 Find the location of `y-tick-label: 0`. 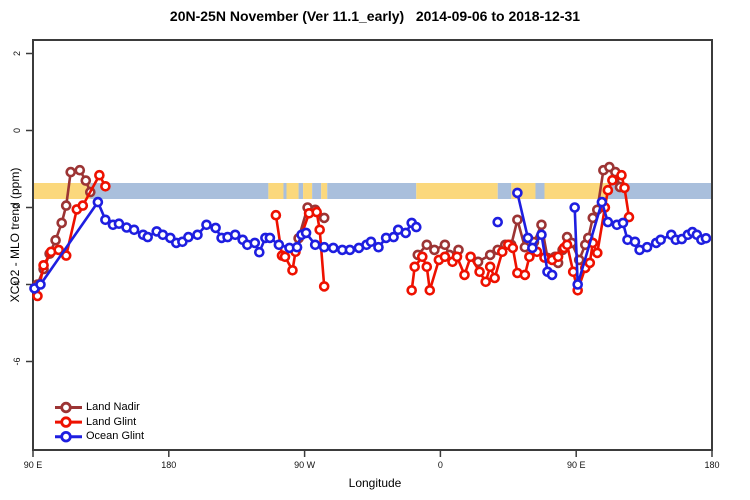

y-tick-label: 0 is located at coordinates (17, 130).